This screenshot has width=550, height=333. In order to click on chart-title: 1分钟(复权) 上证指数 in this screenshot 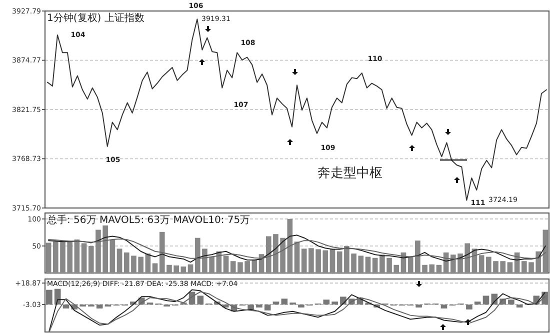, I will do `click(95, 18)`.